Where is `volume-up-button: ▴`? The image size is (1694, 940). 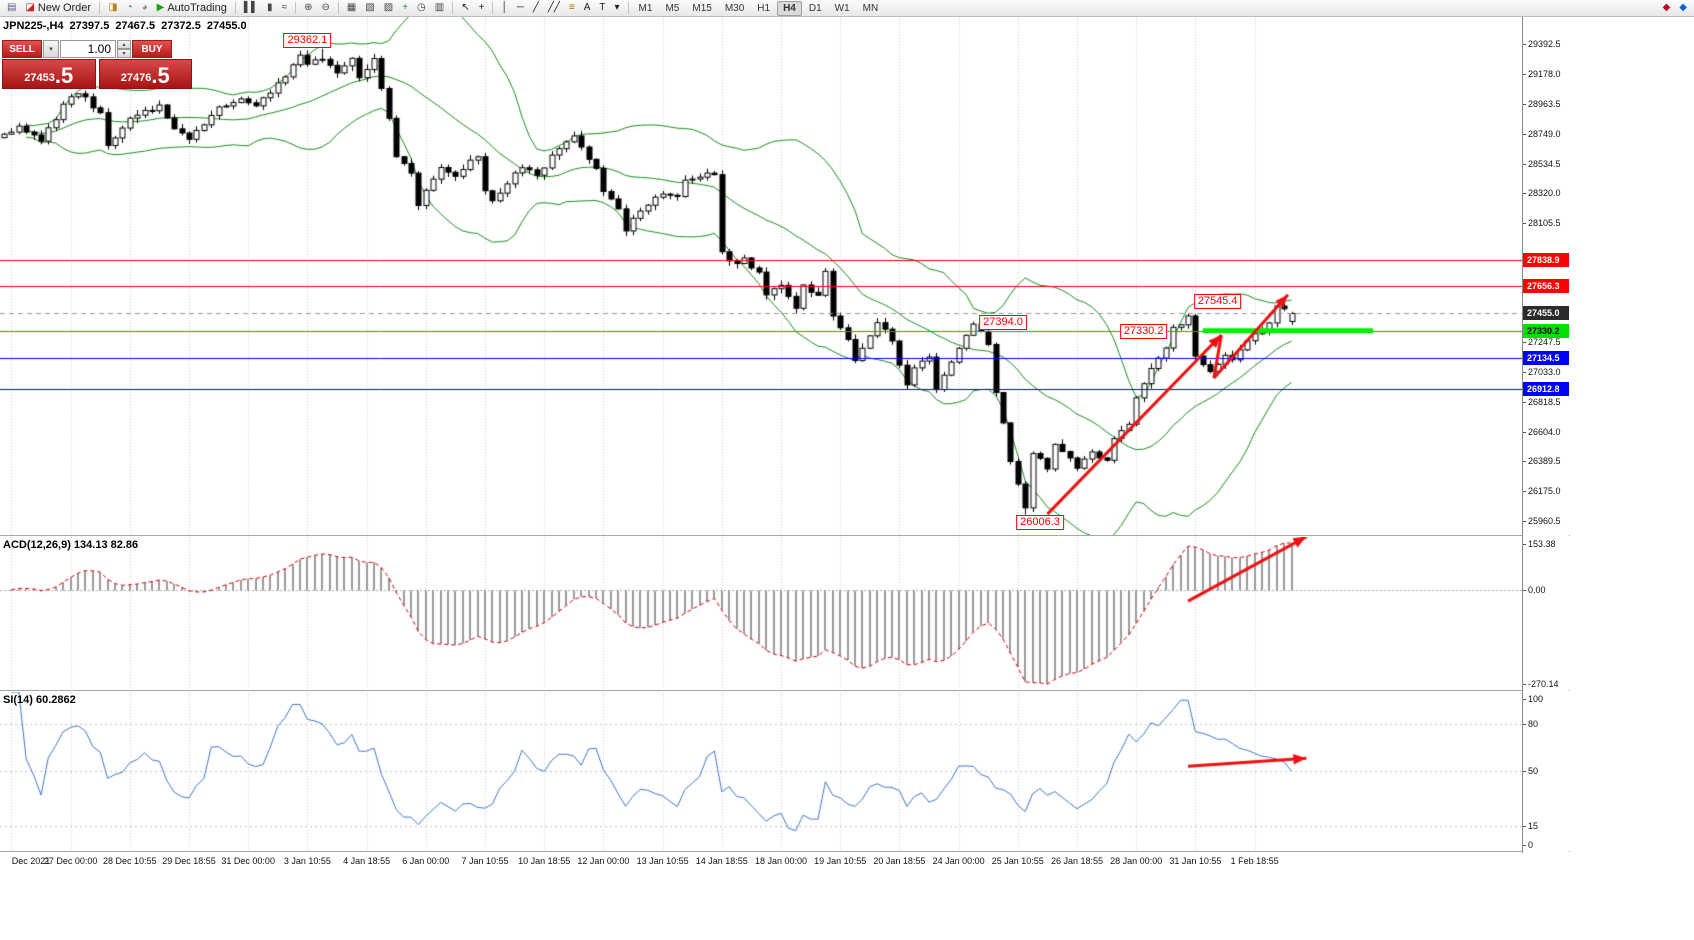 volume-up-button: ▴ is located at coordinates (124, 44).